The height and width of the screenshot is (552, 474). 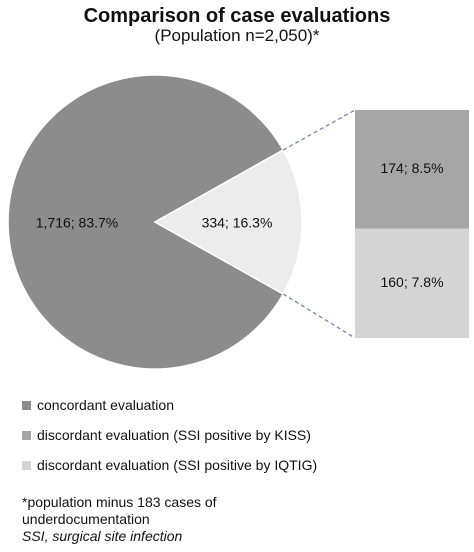 What do you see at coordinates (319, 130) in the screenshot?
I see `connector-line-top` at bounding box center [319, 130].